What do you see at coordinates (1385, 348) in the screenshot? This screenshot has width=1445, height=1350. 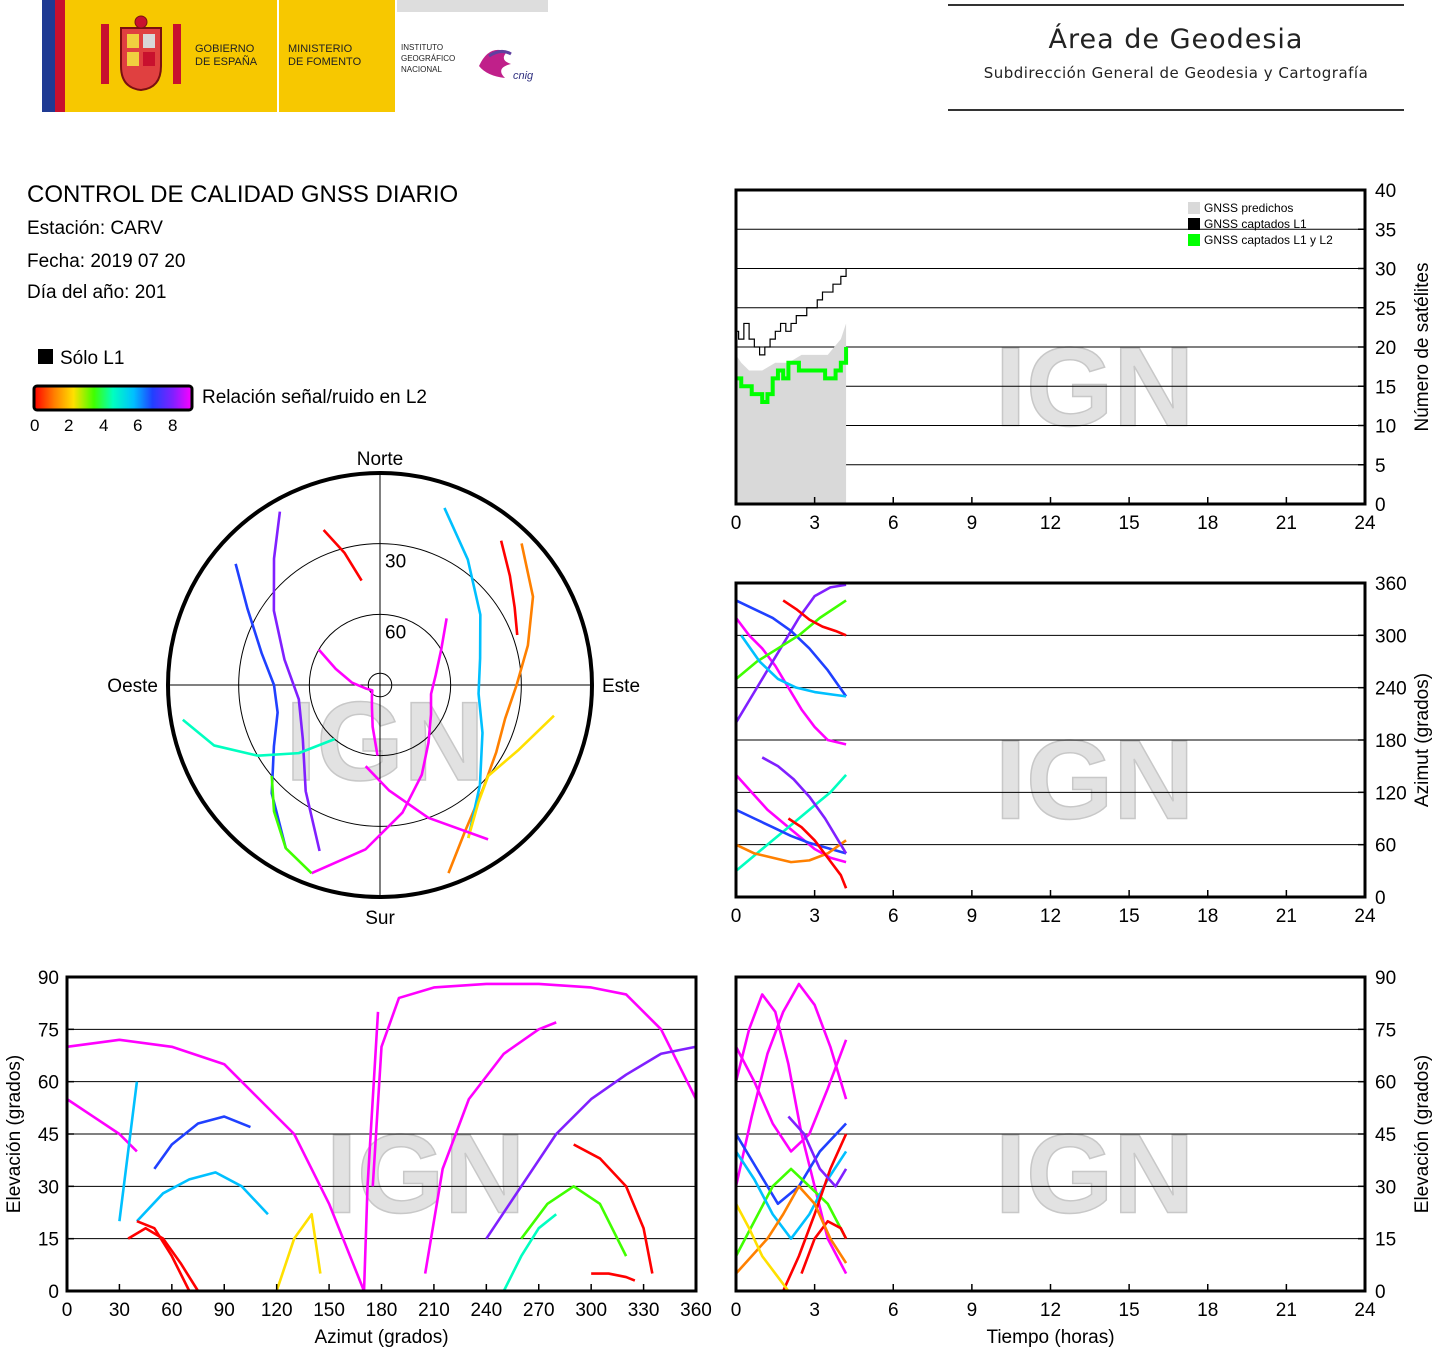 I see `y-tick-label: 20` at bounding box center [1385, 348].